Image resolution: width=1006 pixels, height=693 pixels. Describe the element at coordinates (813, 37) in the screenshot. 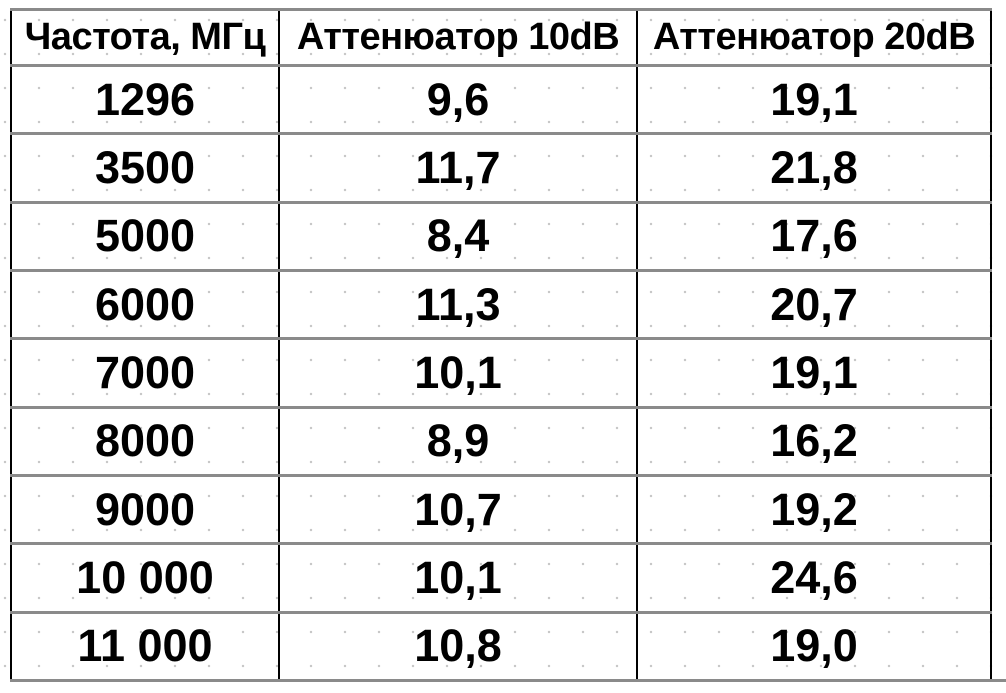

I see `column-header: Аттенюатор 20dB` at that location.